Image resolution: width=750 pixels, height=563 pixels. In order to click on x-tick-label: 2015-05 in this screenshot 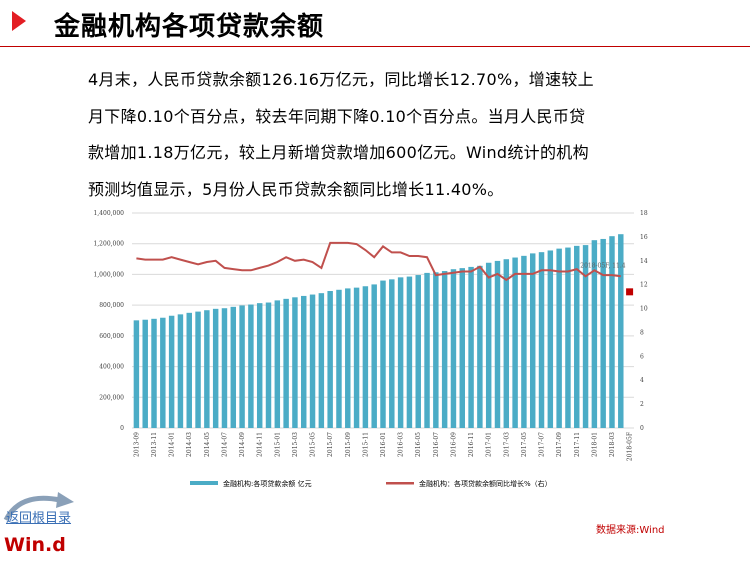, I will do `click(313, 444)`.